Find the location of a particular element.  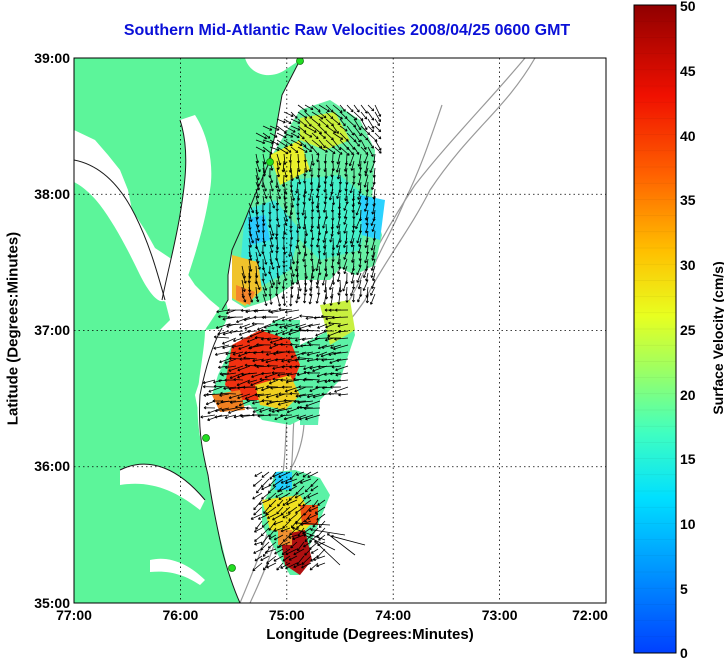

colorbar is located at coordinates (655, 329).